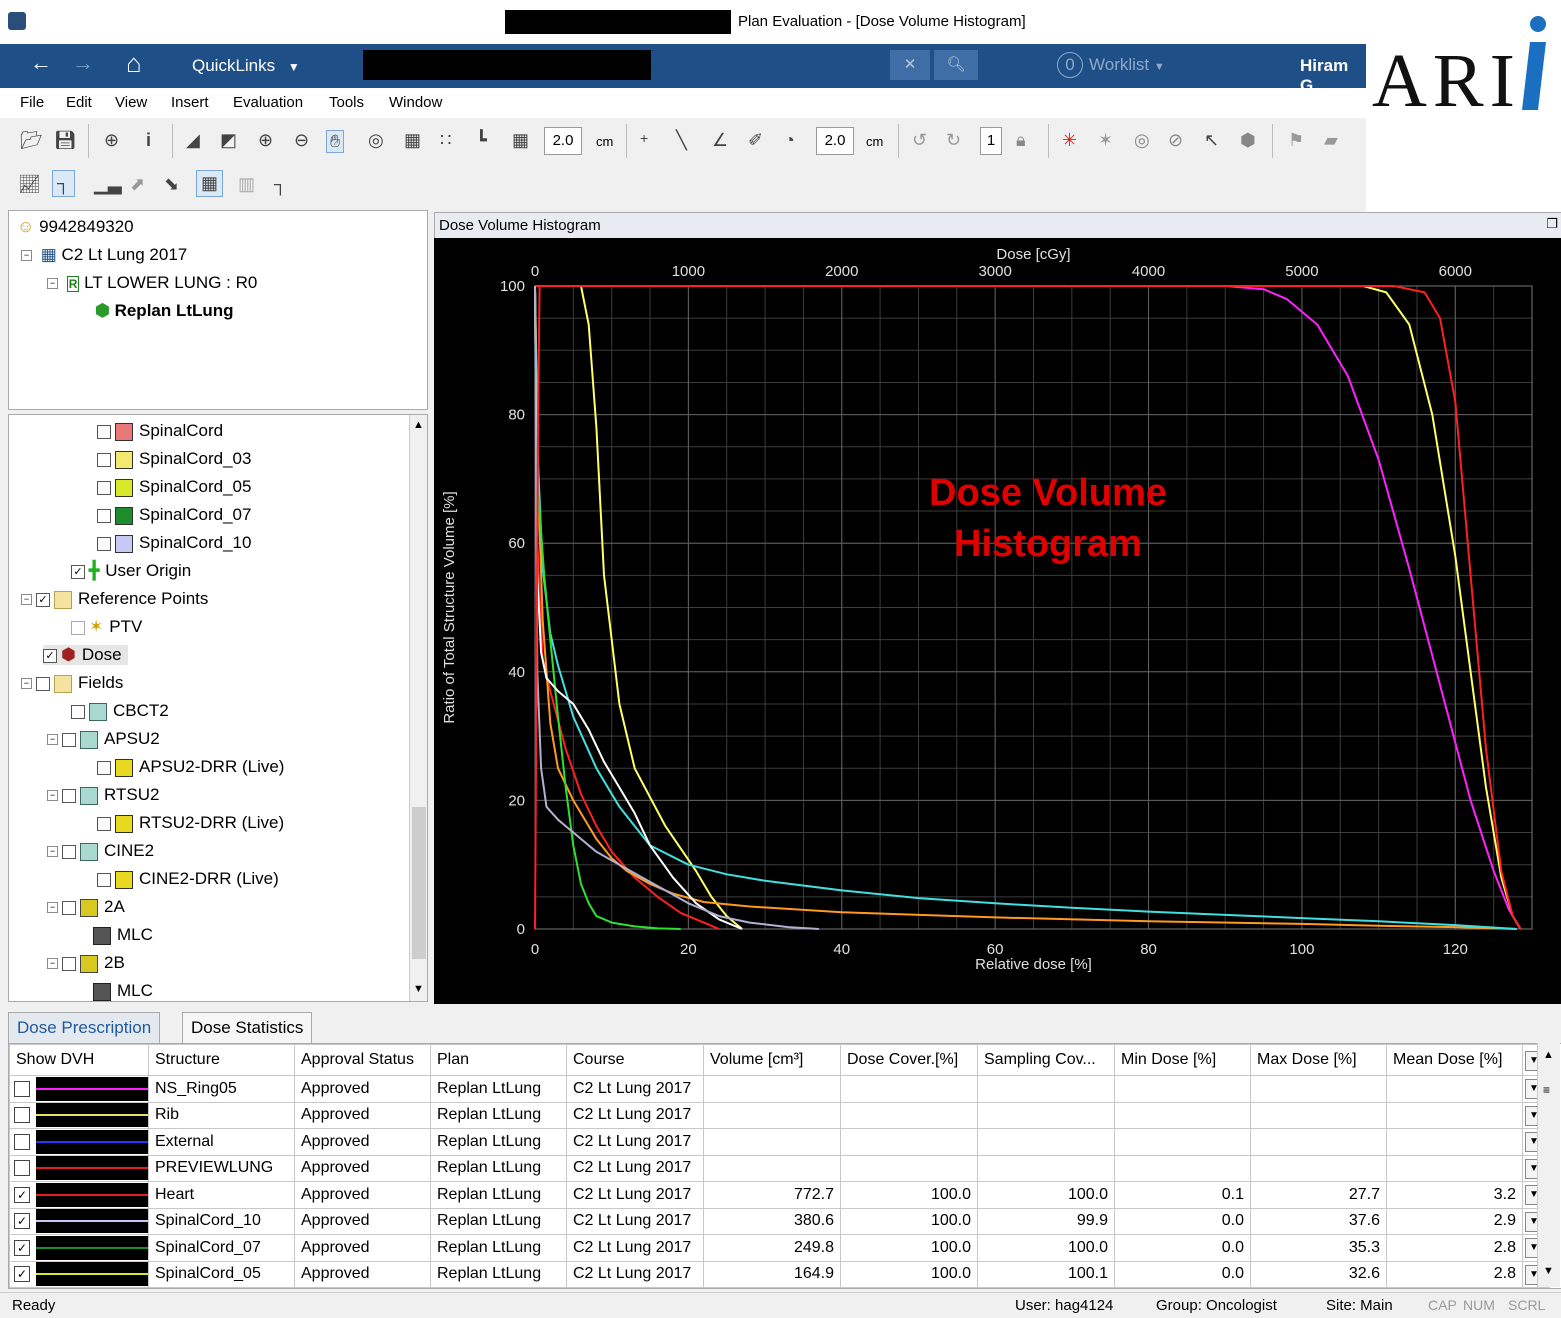  Describe the element at coordinates (635, 1060) in the screenshot. I see `column-header: Course` at that location.